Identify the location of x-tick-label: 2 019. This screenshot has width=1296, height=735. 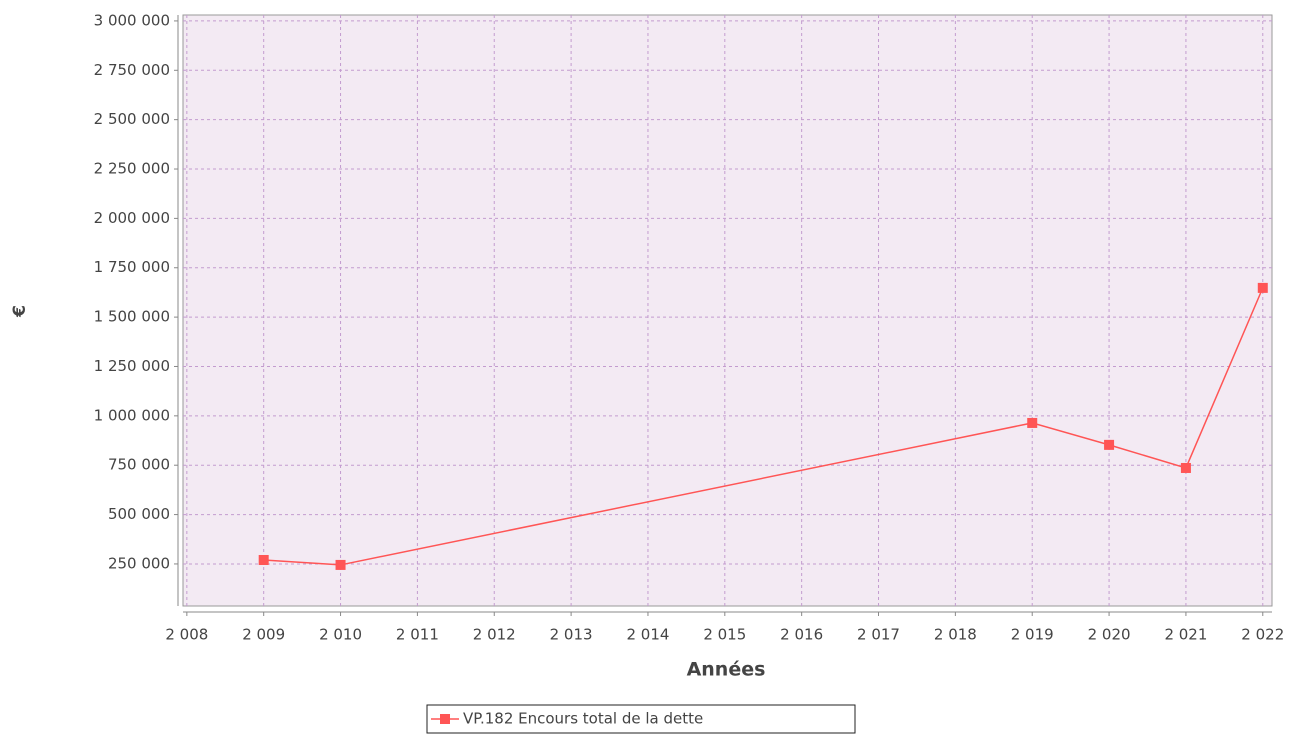
(1032, 635).